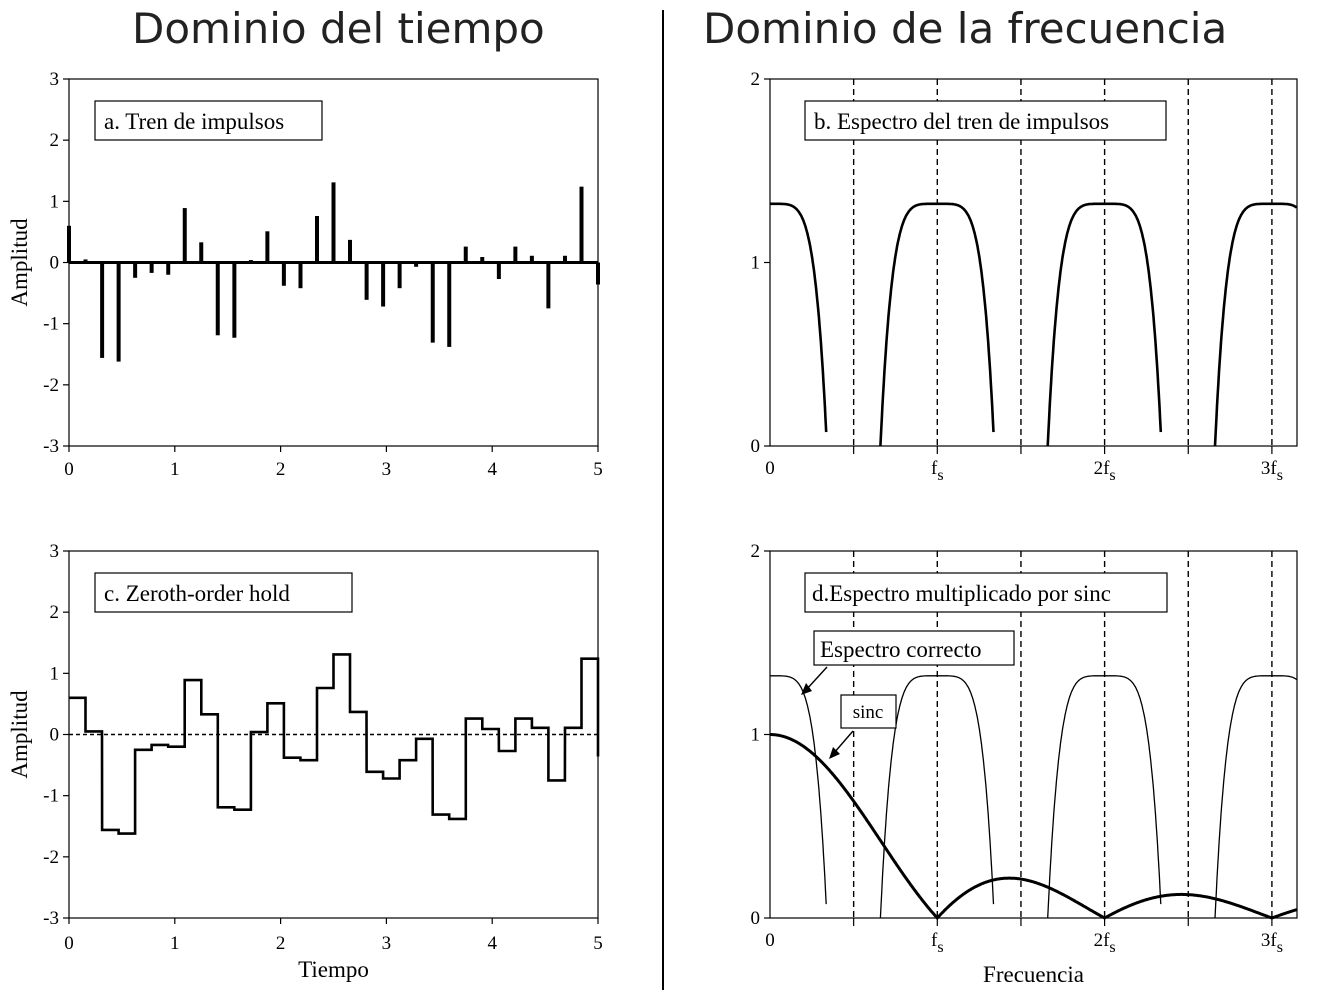  I want to click on x-tick-label-c: 3, so click(387, 943).